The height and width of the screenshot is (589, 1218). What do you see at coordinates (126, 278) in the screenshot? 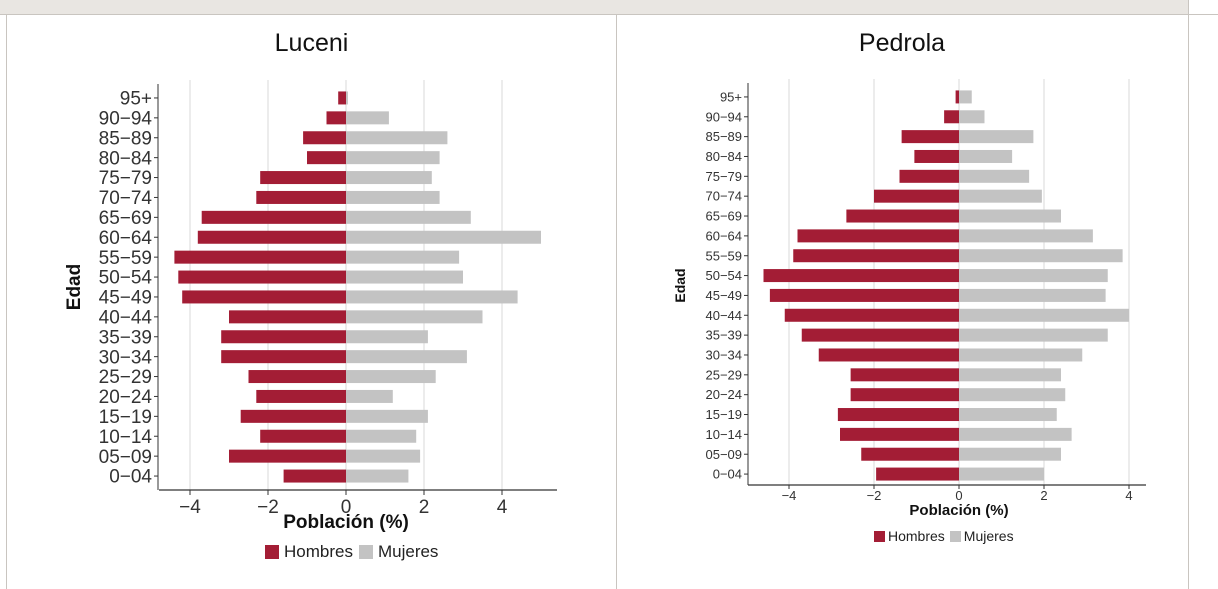
I see `y-tick-label: 50−54` at bounding box center [126, 278].